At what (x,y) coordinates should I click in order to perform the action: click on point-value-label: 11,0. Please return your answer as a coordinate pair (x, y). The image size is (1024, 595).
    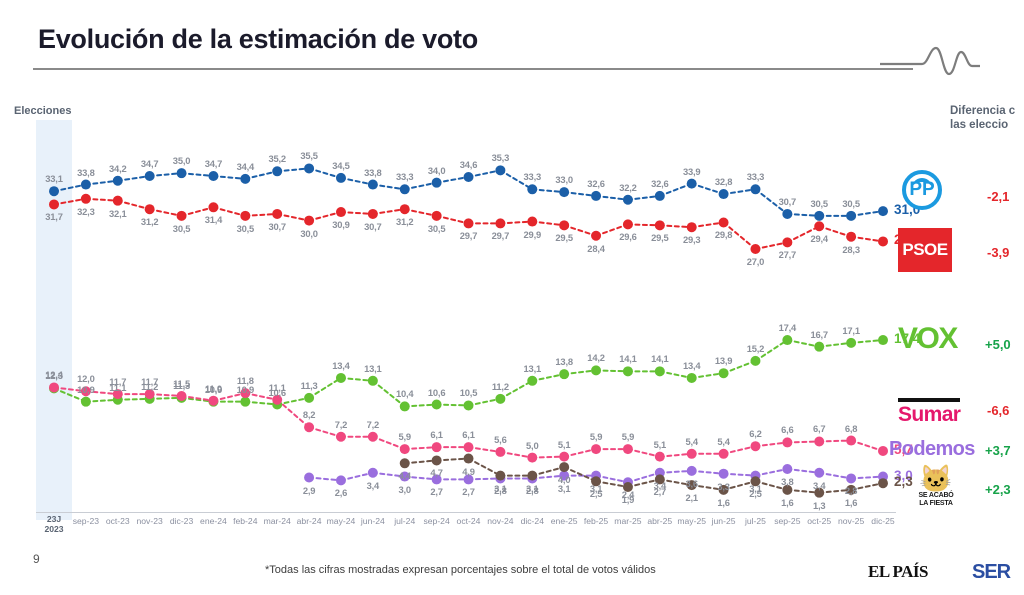
    Looking at the image, I should click on (213, 388).